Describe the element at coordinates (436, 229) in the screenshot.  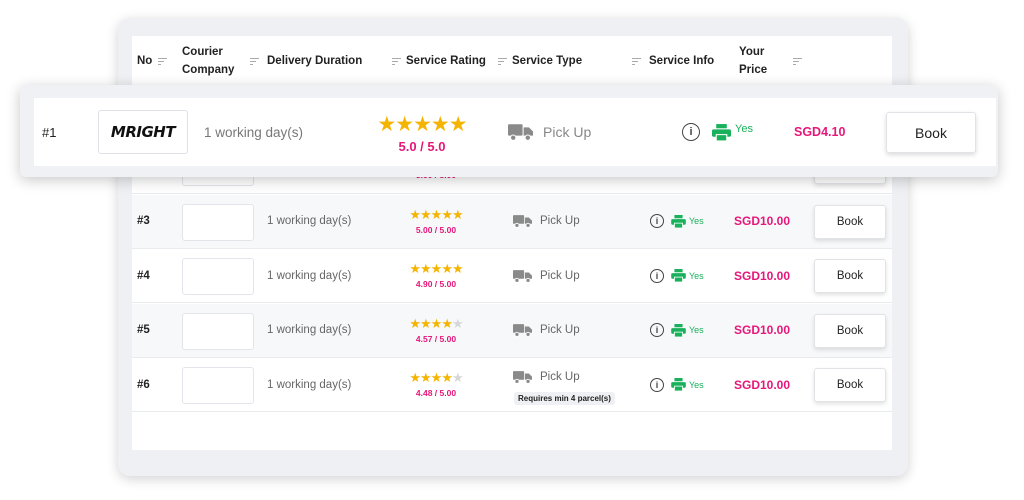
I see `rating-value: 5.00 / 5.00` at that location.